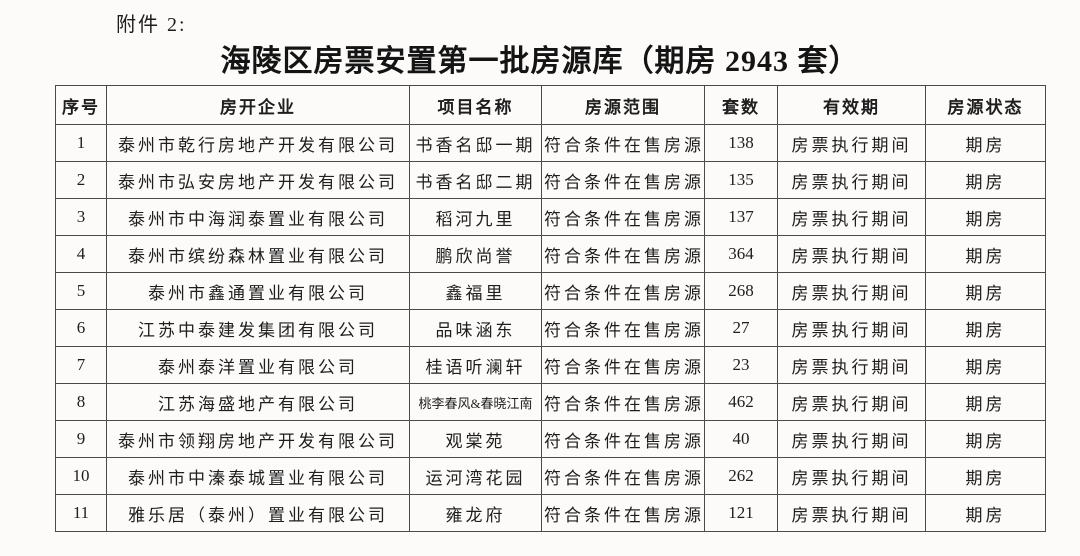 The image size is (1080, 556). What do you see at coordinates (741, 180) in the screenshot?
I see `cell-units: 135` at bounding box center [741, 180].